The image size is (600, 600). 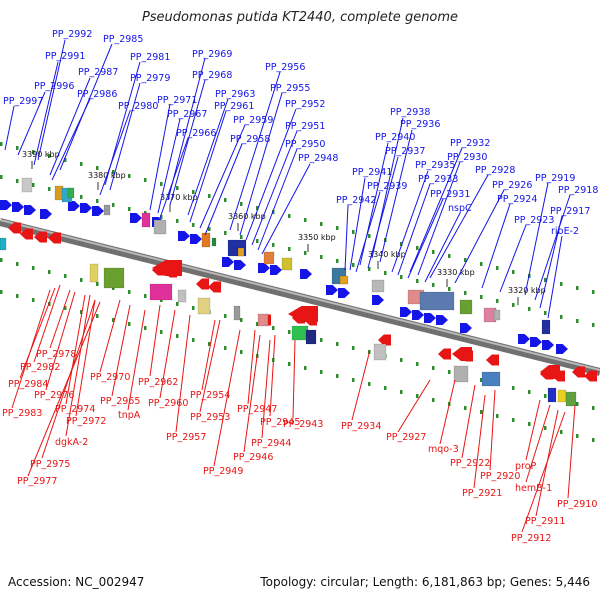 What do you see at coordinates (517, 199) in the screenshot?
I see `forward-gene-label: PP_2924` at bounding box center [517, 199].